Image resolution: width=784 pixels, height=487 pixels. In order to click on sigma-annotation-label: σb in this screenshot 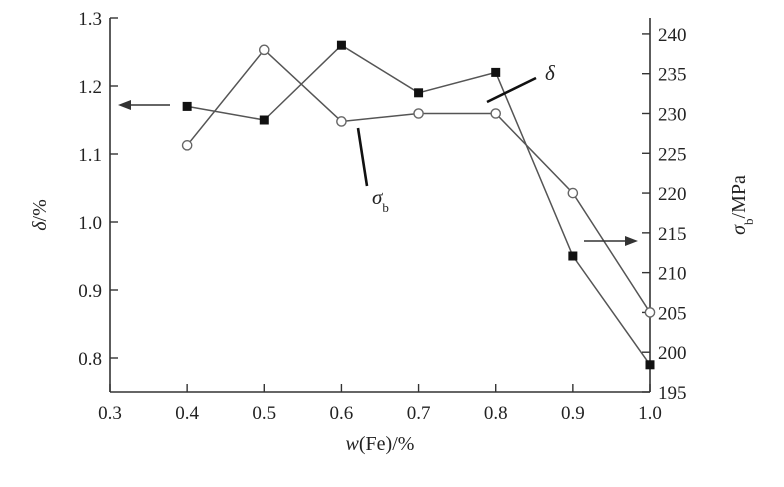, I will do `click(380, 200)`.